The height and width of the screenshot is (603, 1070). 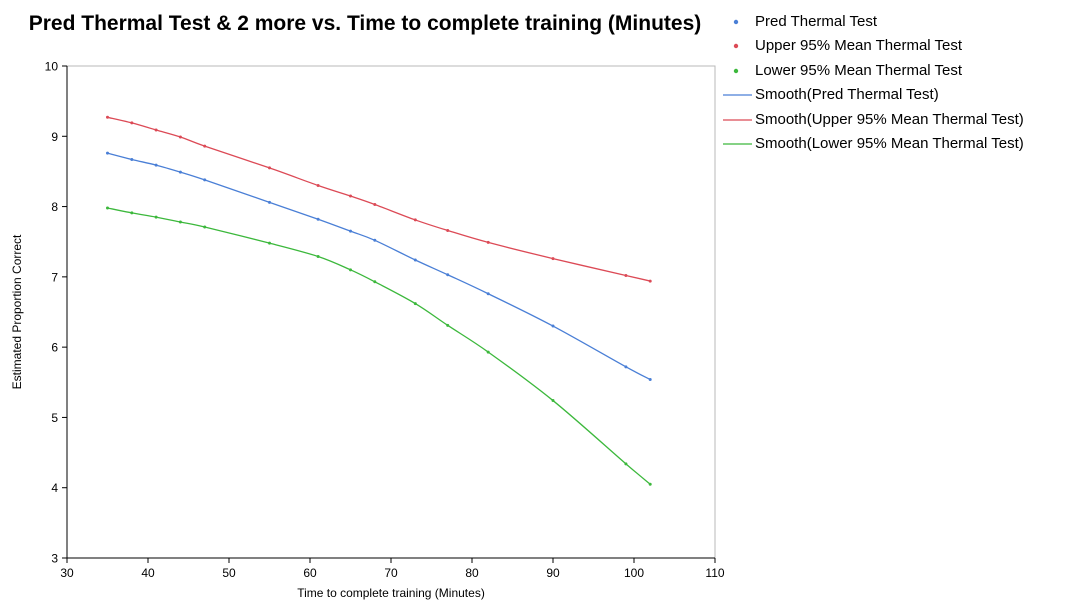 I want to click on x-tick-label: 100, so click(x=634, y=573).